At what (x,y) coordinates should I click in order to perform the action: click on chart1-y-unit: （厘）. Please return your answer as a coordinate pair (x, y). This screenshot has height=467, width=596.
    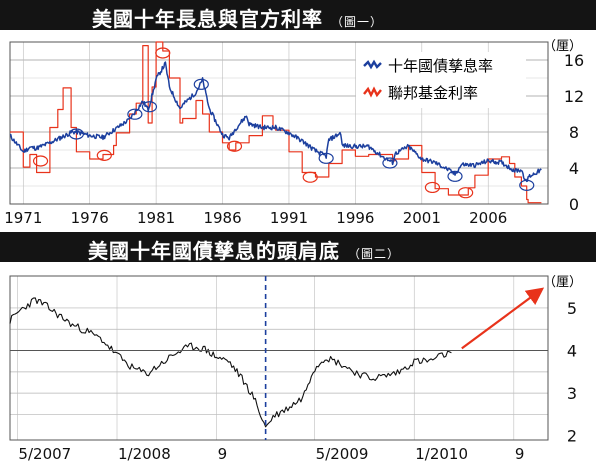
    Looking at the image, I should click on (562, 46).